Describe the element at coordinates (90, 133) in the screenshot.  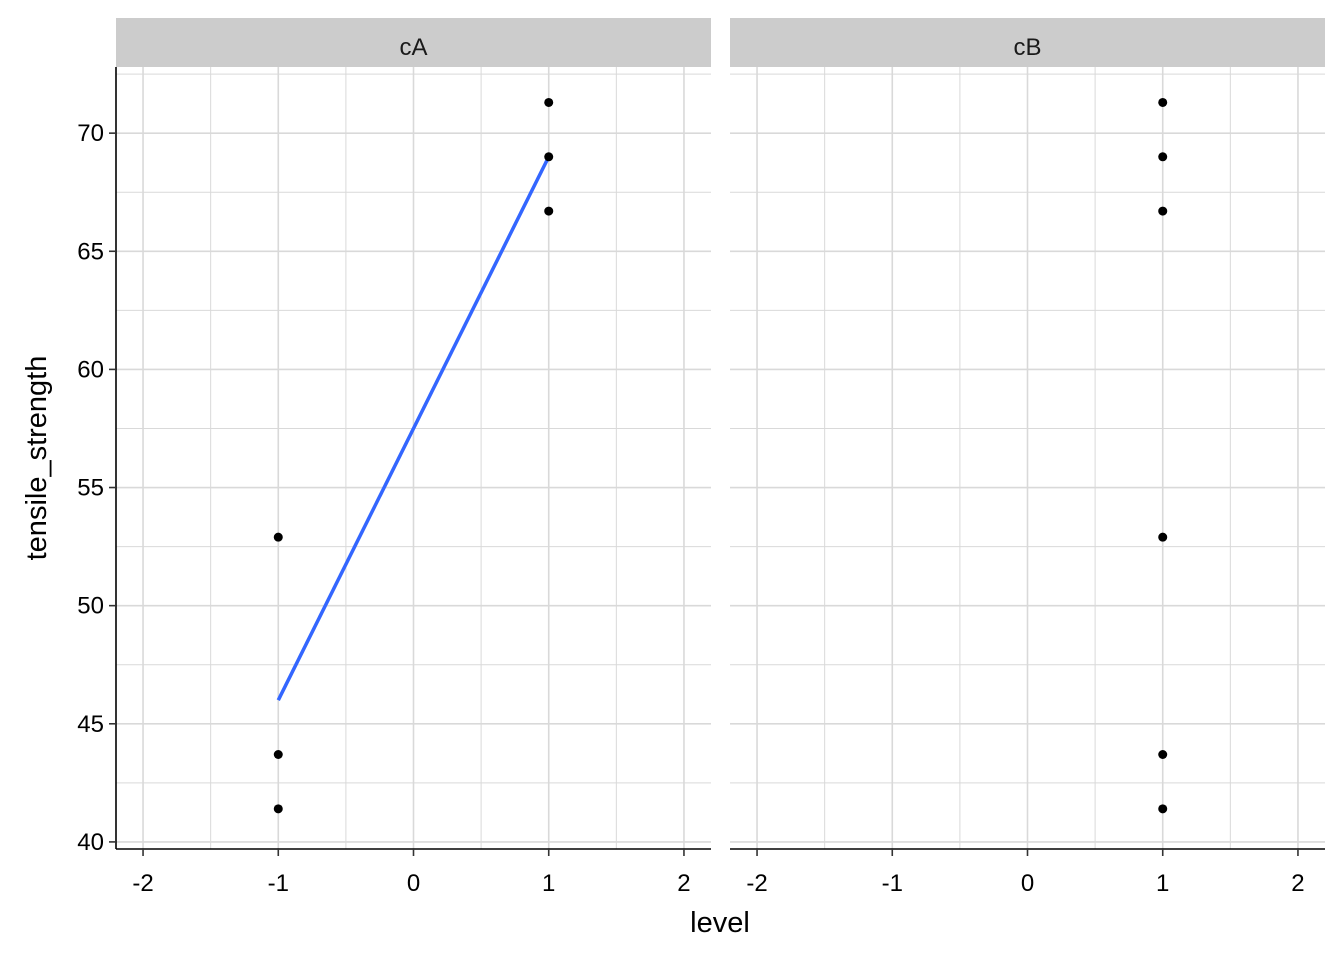
I see `y-tick-label: 70` at that location.